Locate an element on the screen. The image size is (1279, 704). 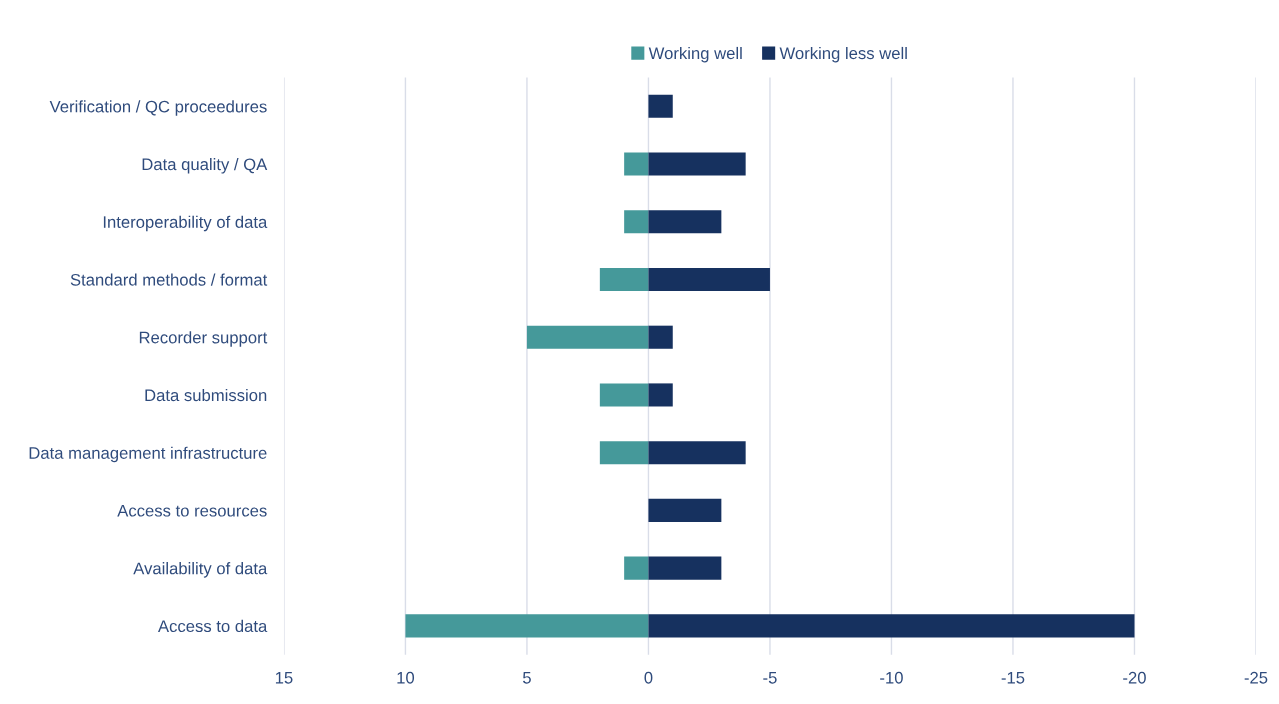
x-tick-label: -25 is located at coordinates (1256, 677).